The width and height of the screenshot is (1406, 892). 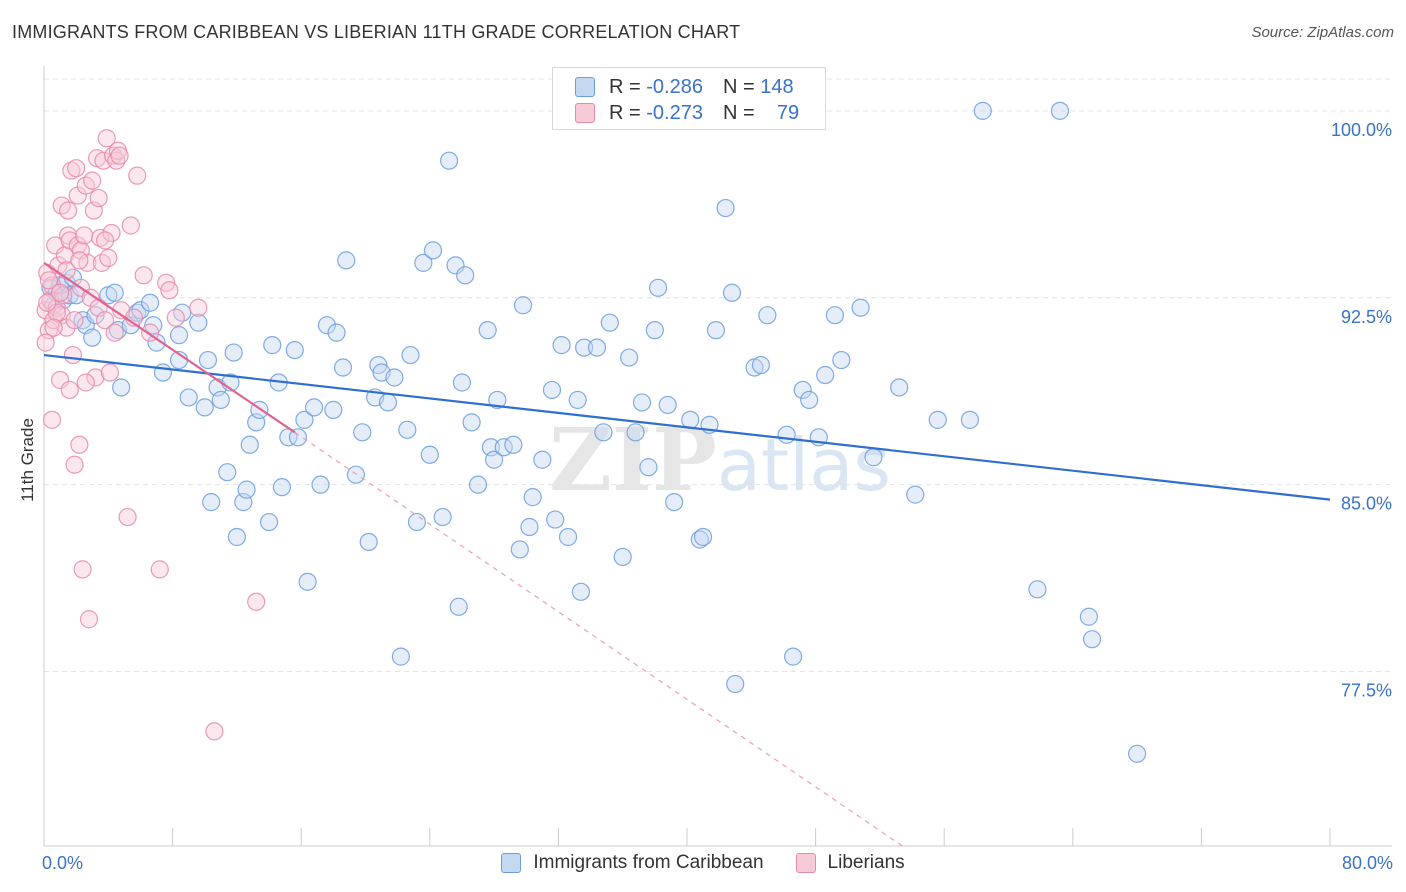 I want to click on watermark: ZIPatlas, so click(x=720, y=460).